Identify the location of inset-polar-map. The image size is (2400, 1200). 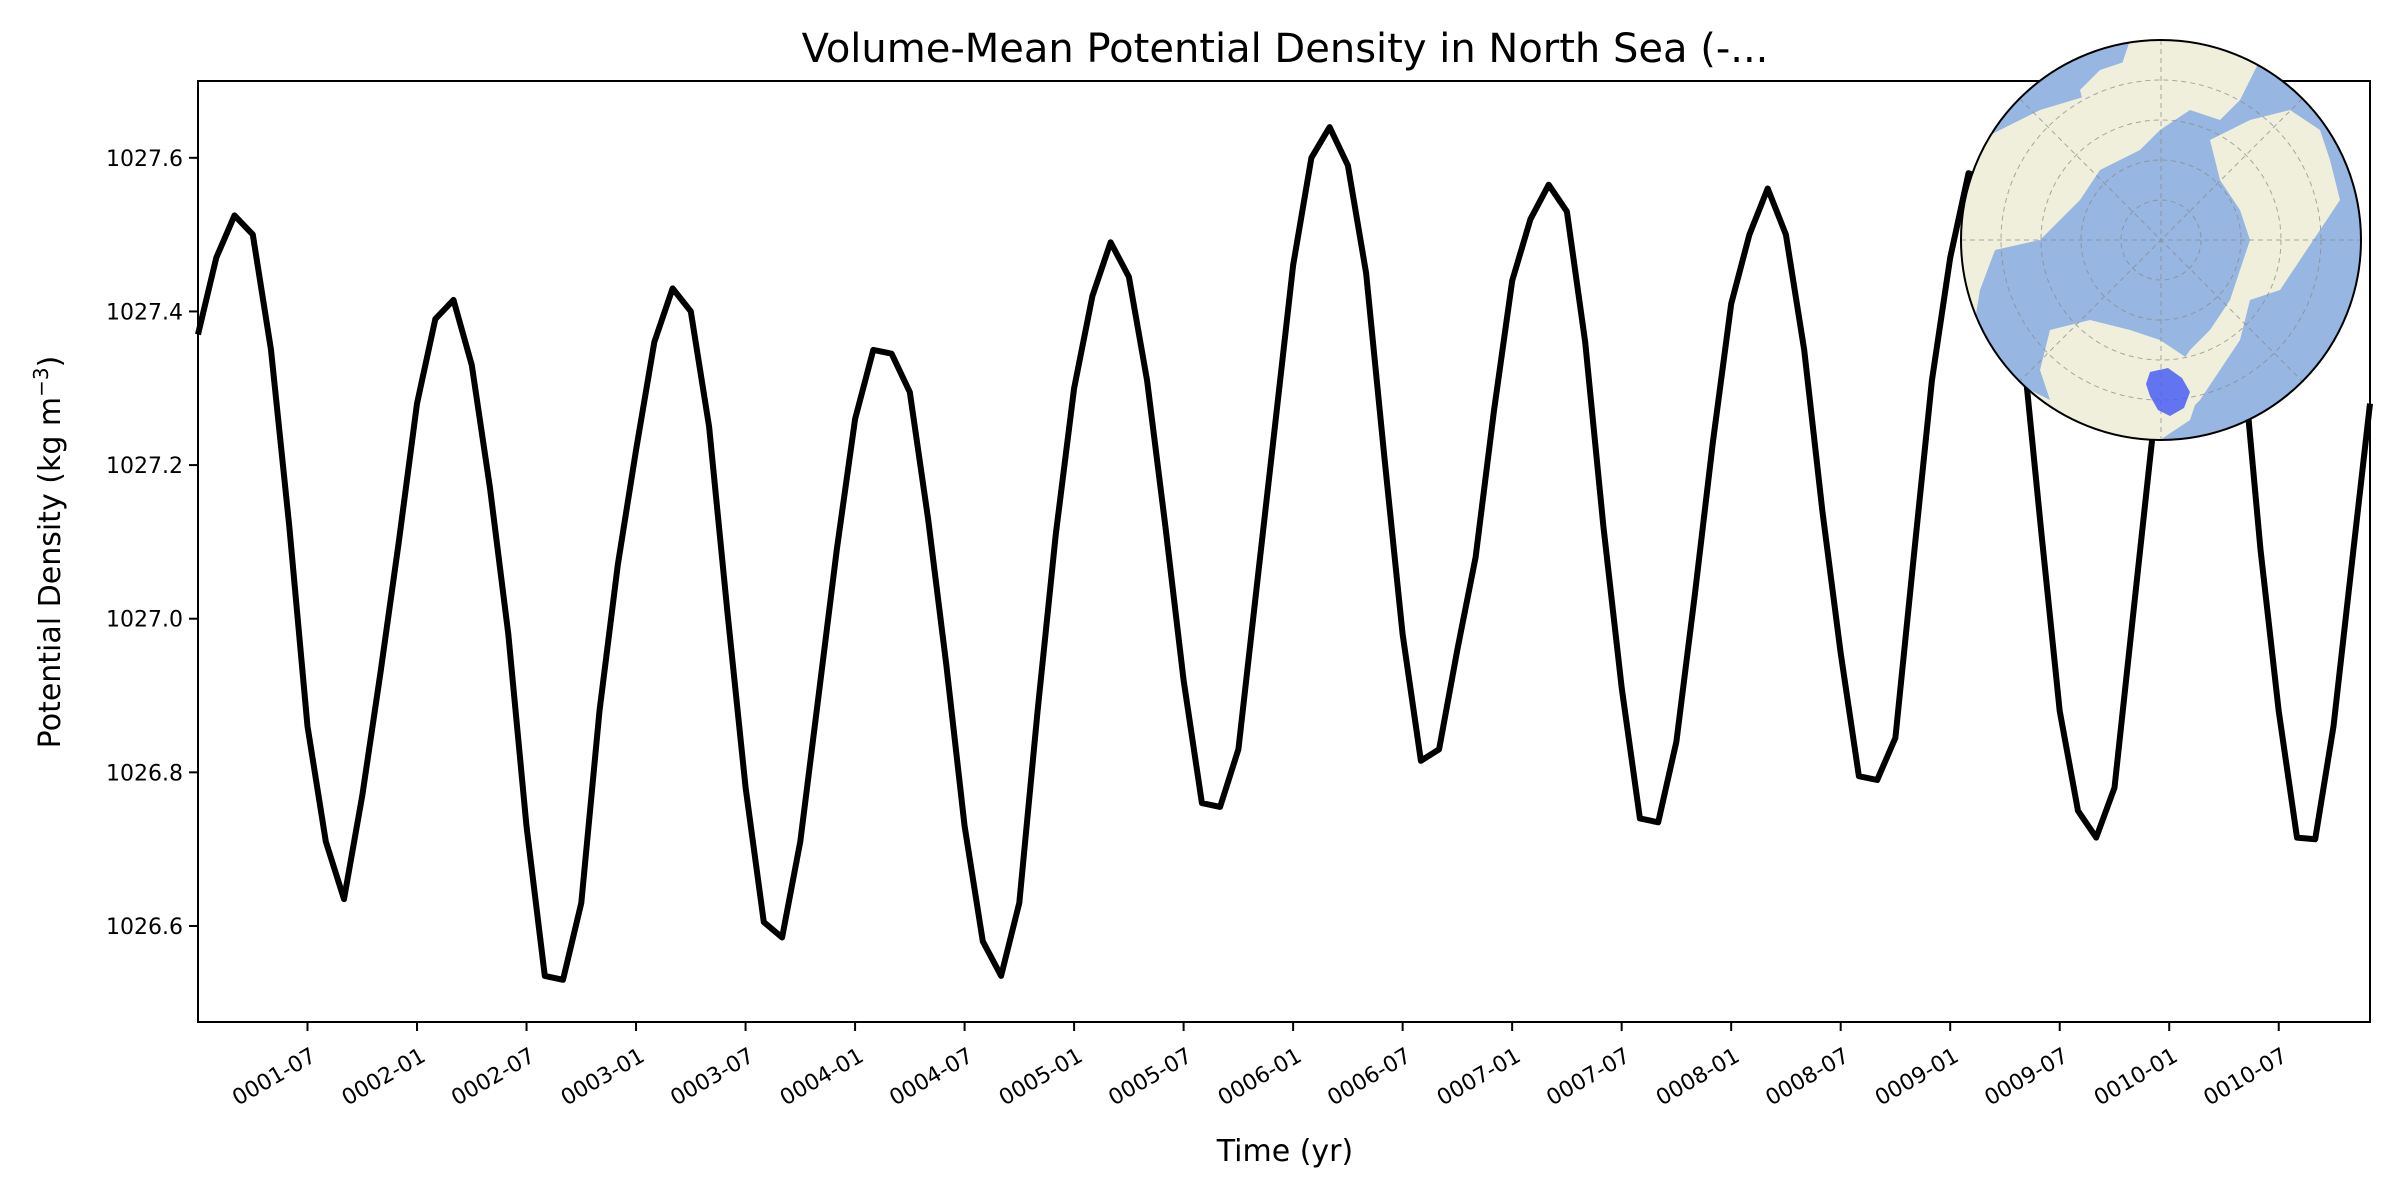
(2161, 240).